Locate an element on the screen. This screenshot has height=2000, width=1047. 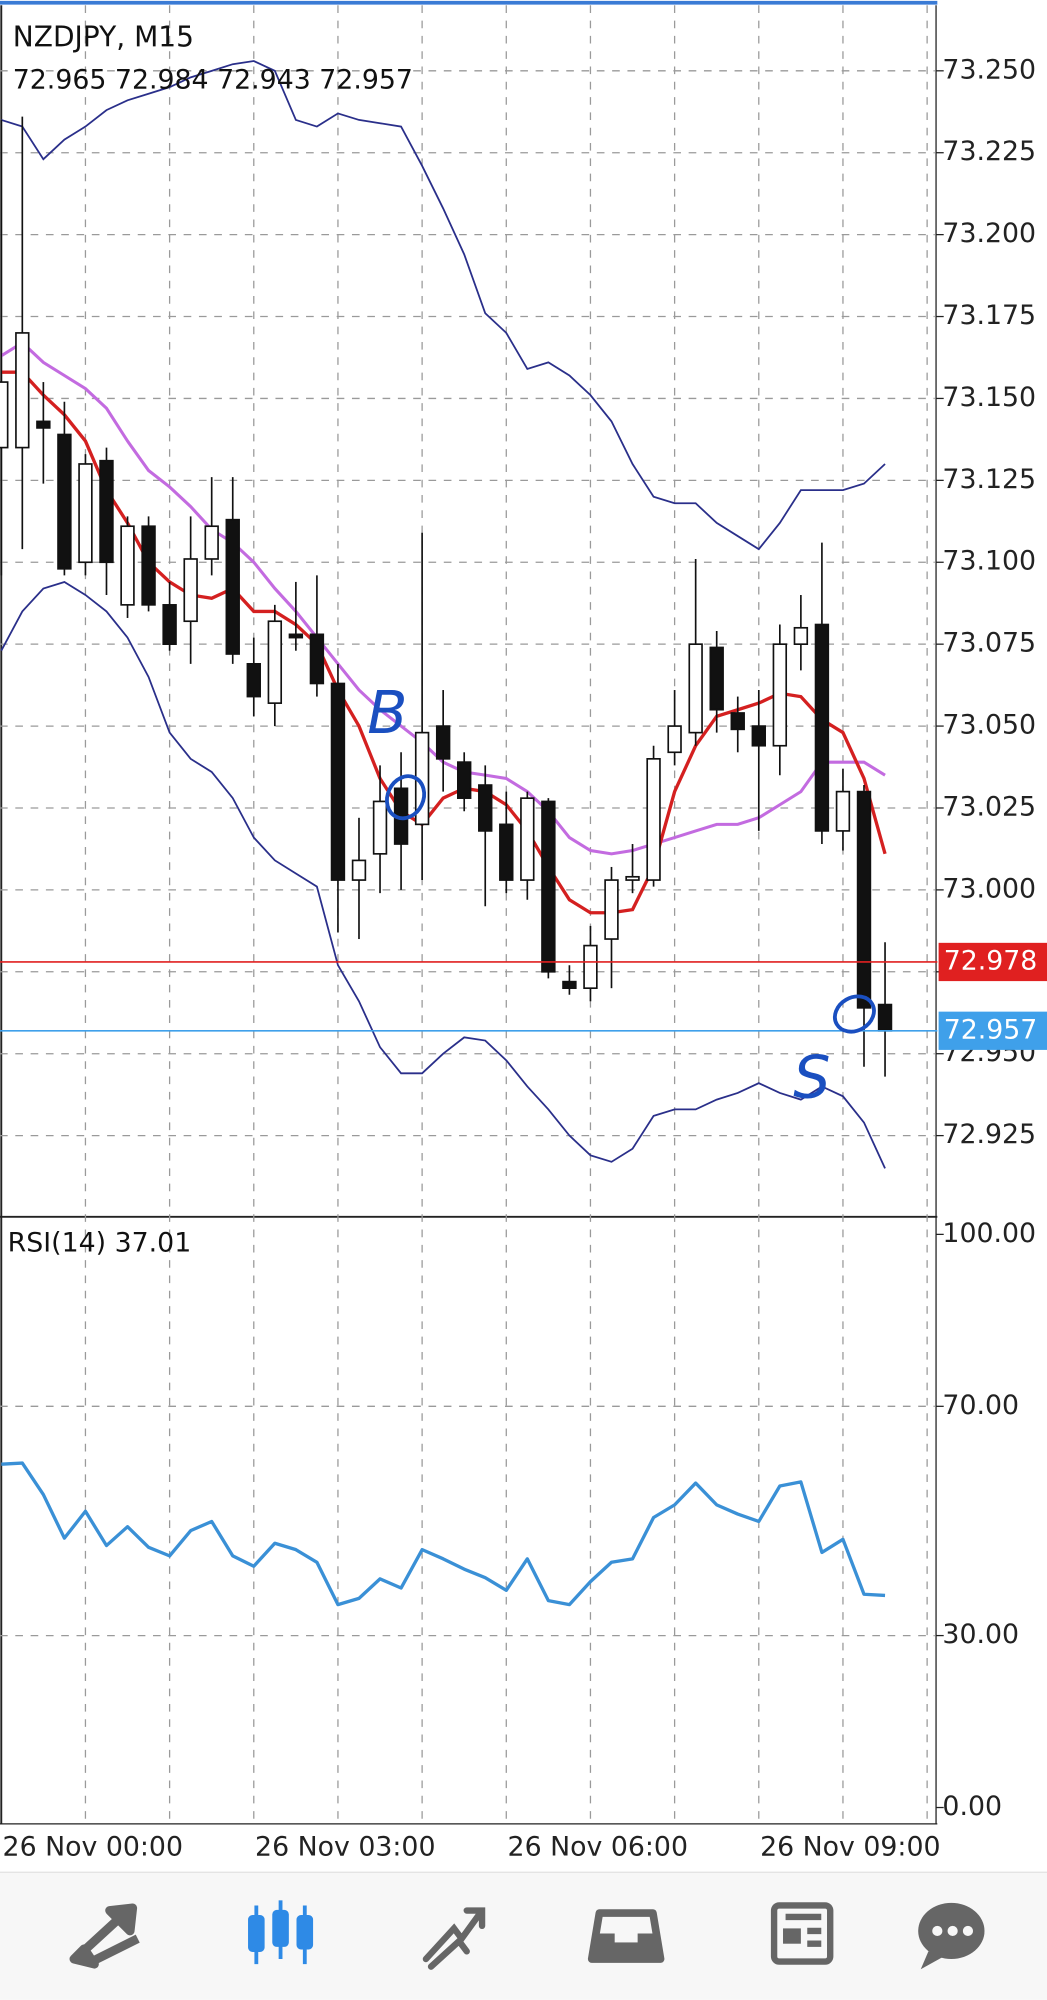
nav-chart is located at coordinates (281, 1932).